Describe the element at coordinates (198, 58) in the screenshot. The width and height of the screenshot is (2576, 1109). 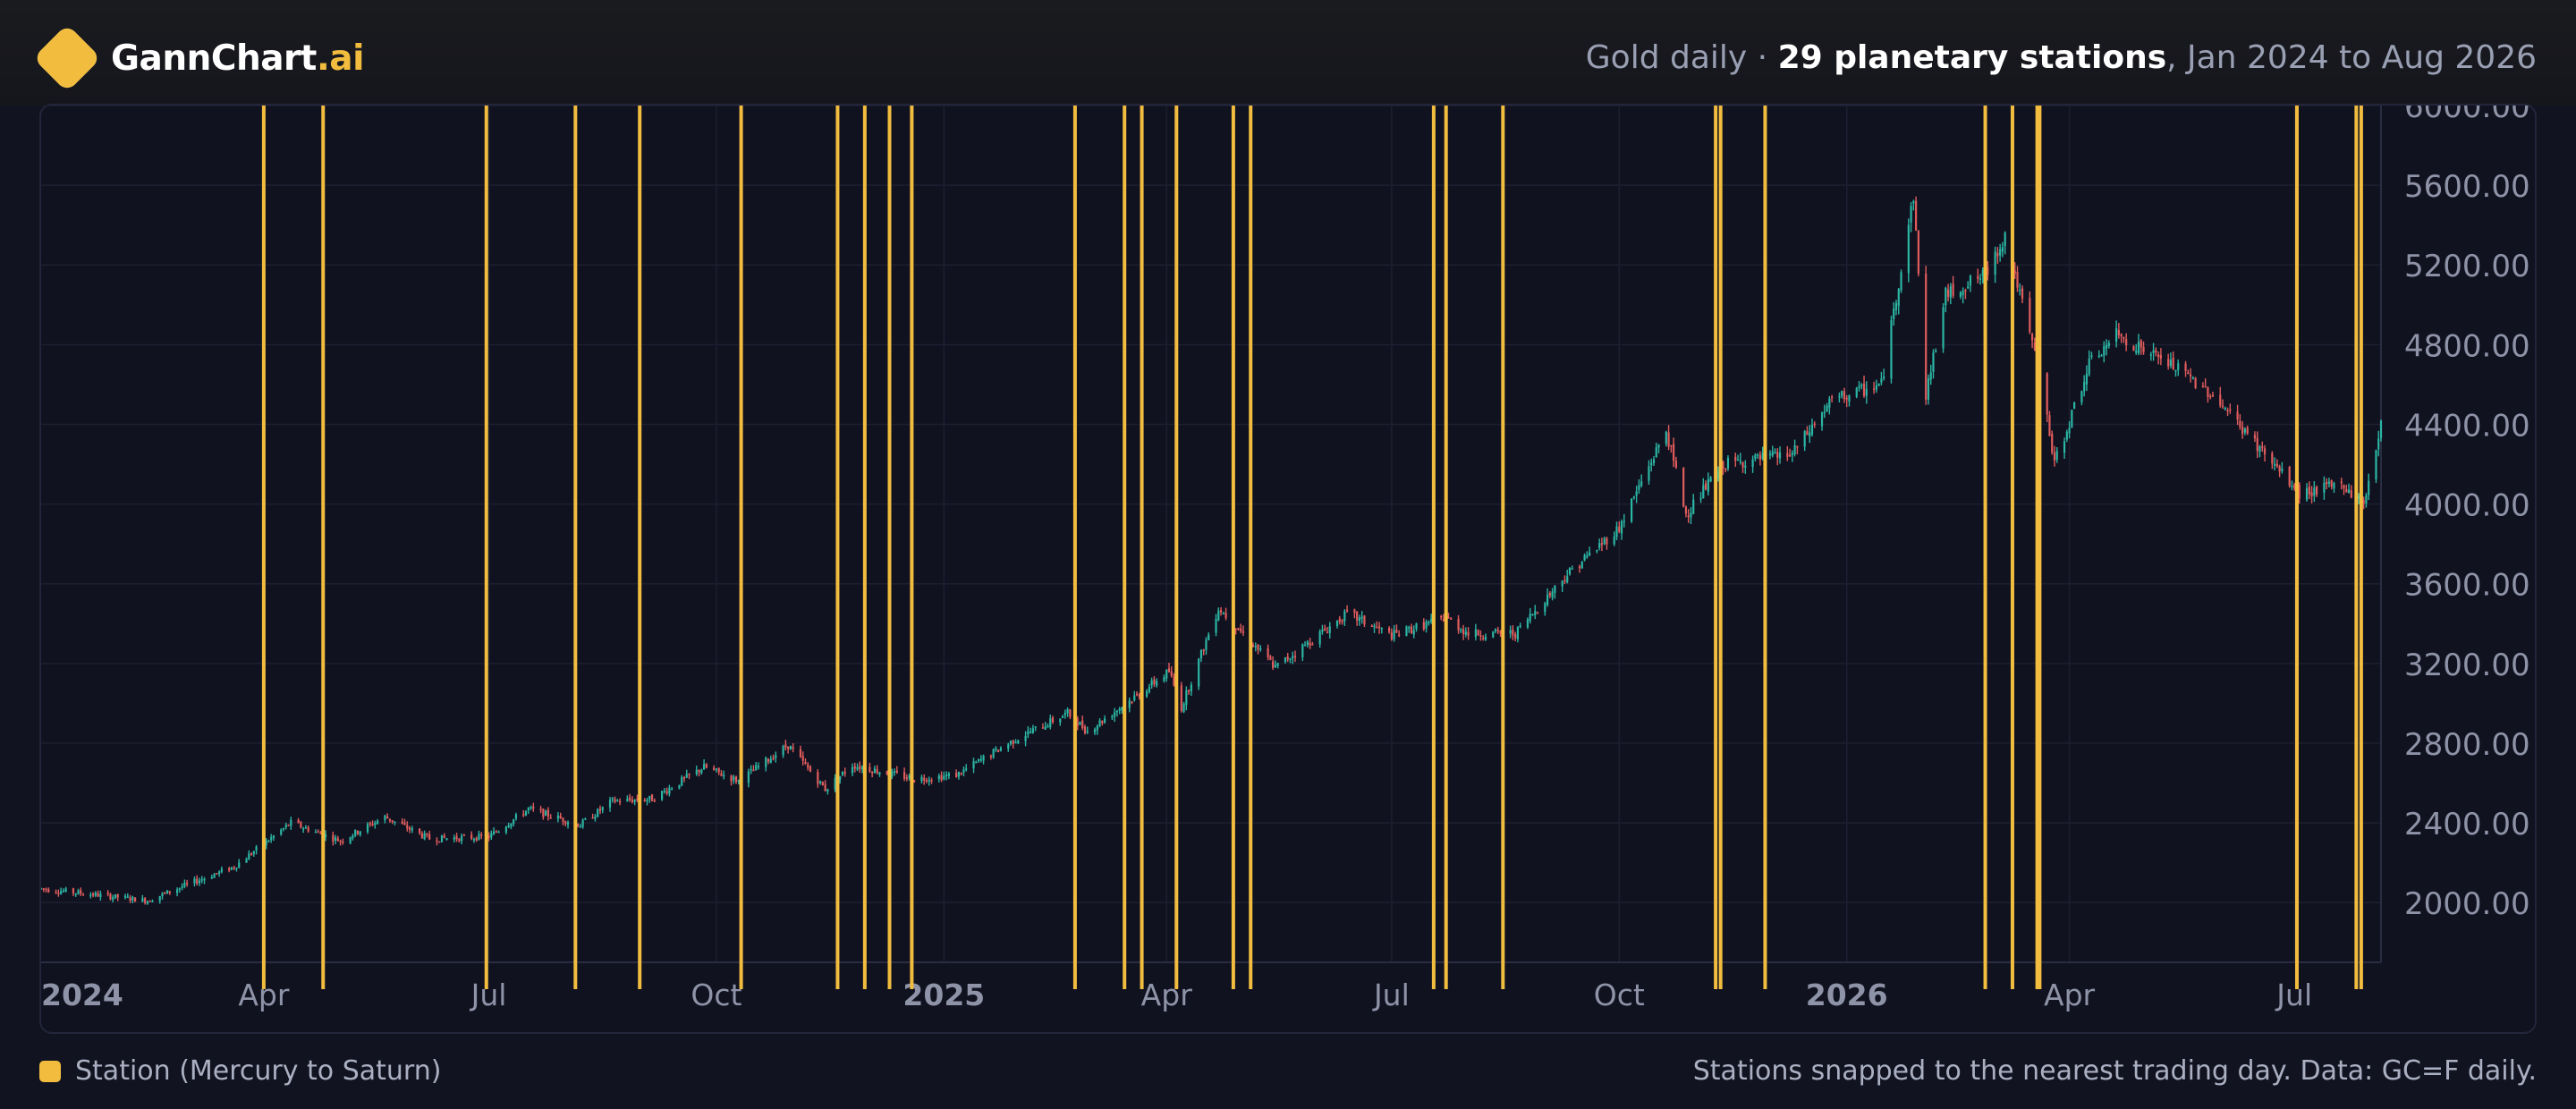
I see `brand: GannChart.ai` at that location.